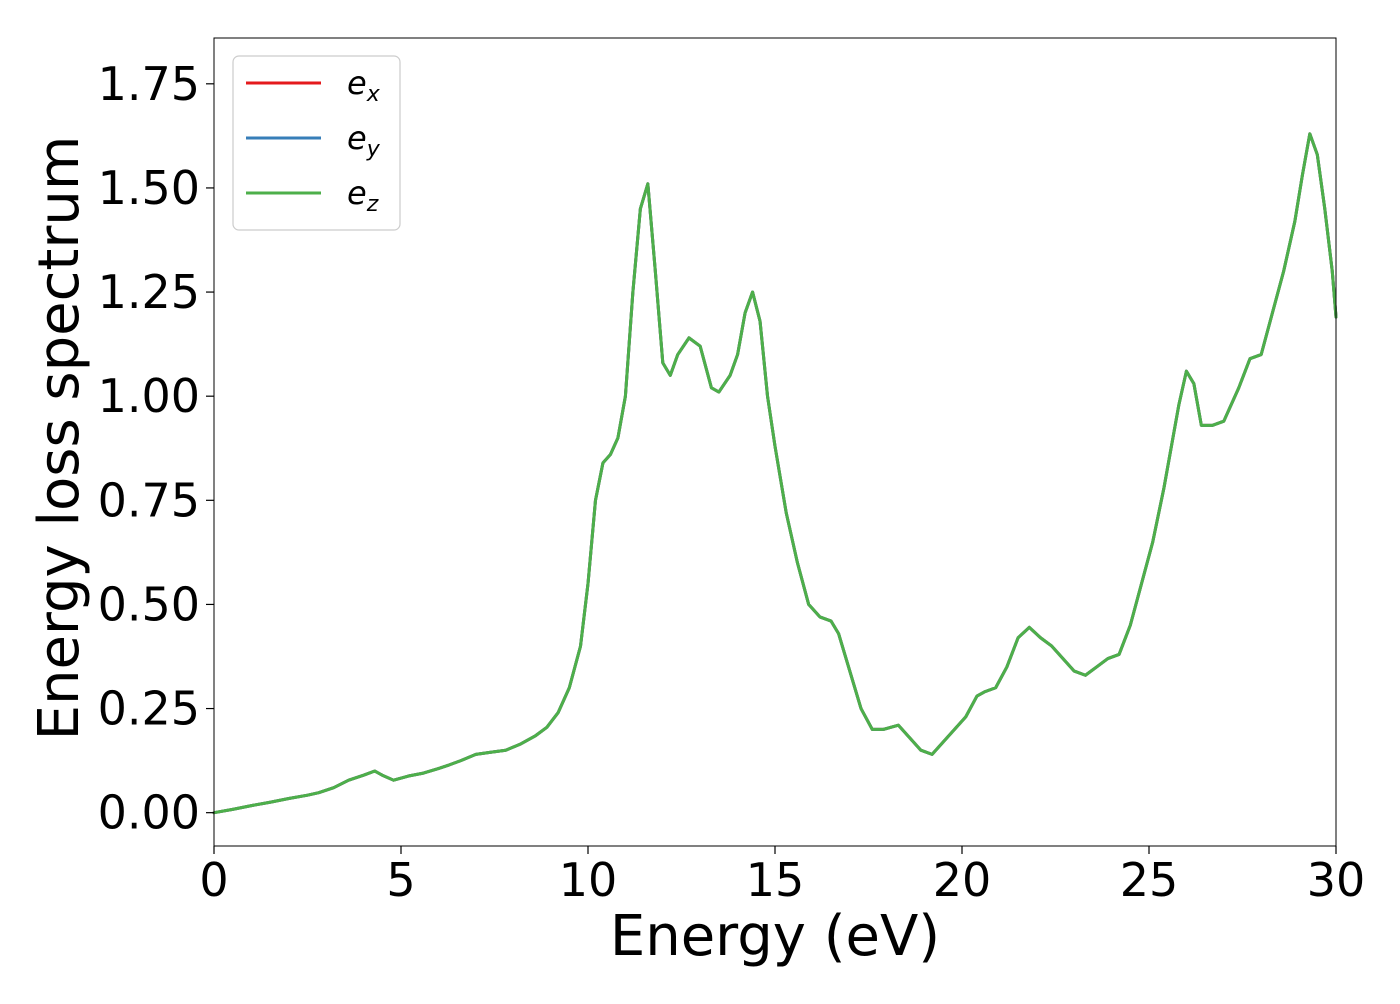  Describe the element at coordinates (400, 880) in the screenshot. I see `x-tick-label: 5` at that location.